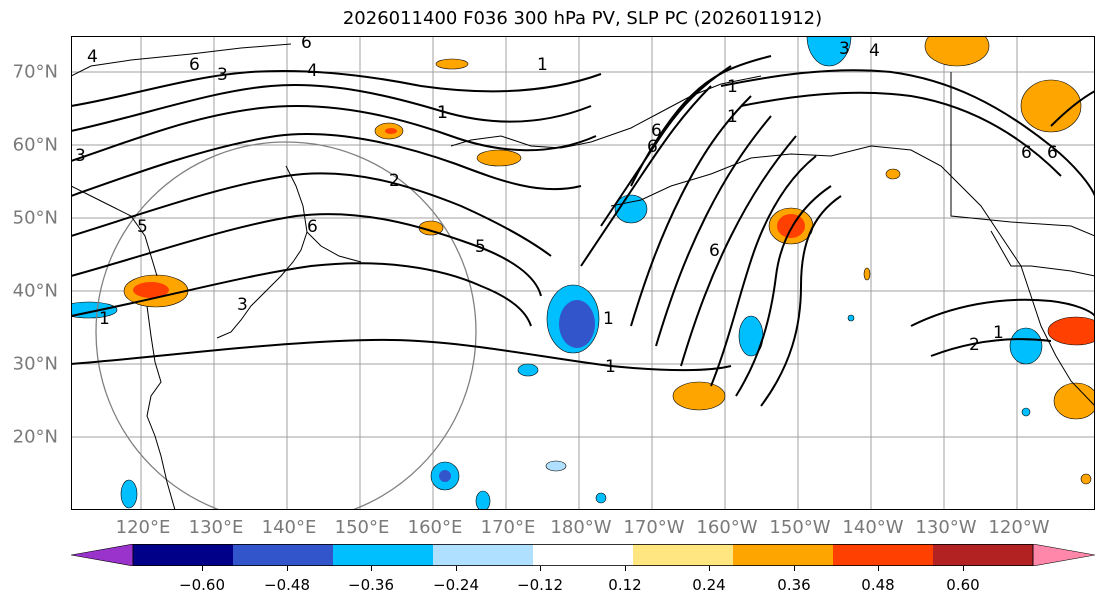  I want to click on colorbar-tick-label: 0.24, so click(709, 585).